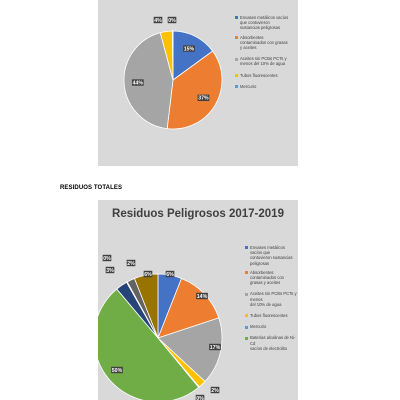 The image size is (400, 400). I want to click on section-label: RESIDUOS TOTALES, so click(91, 188).